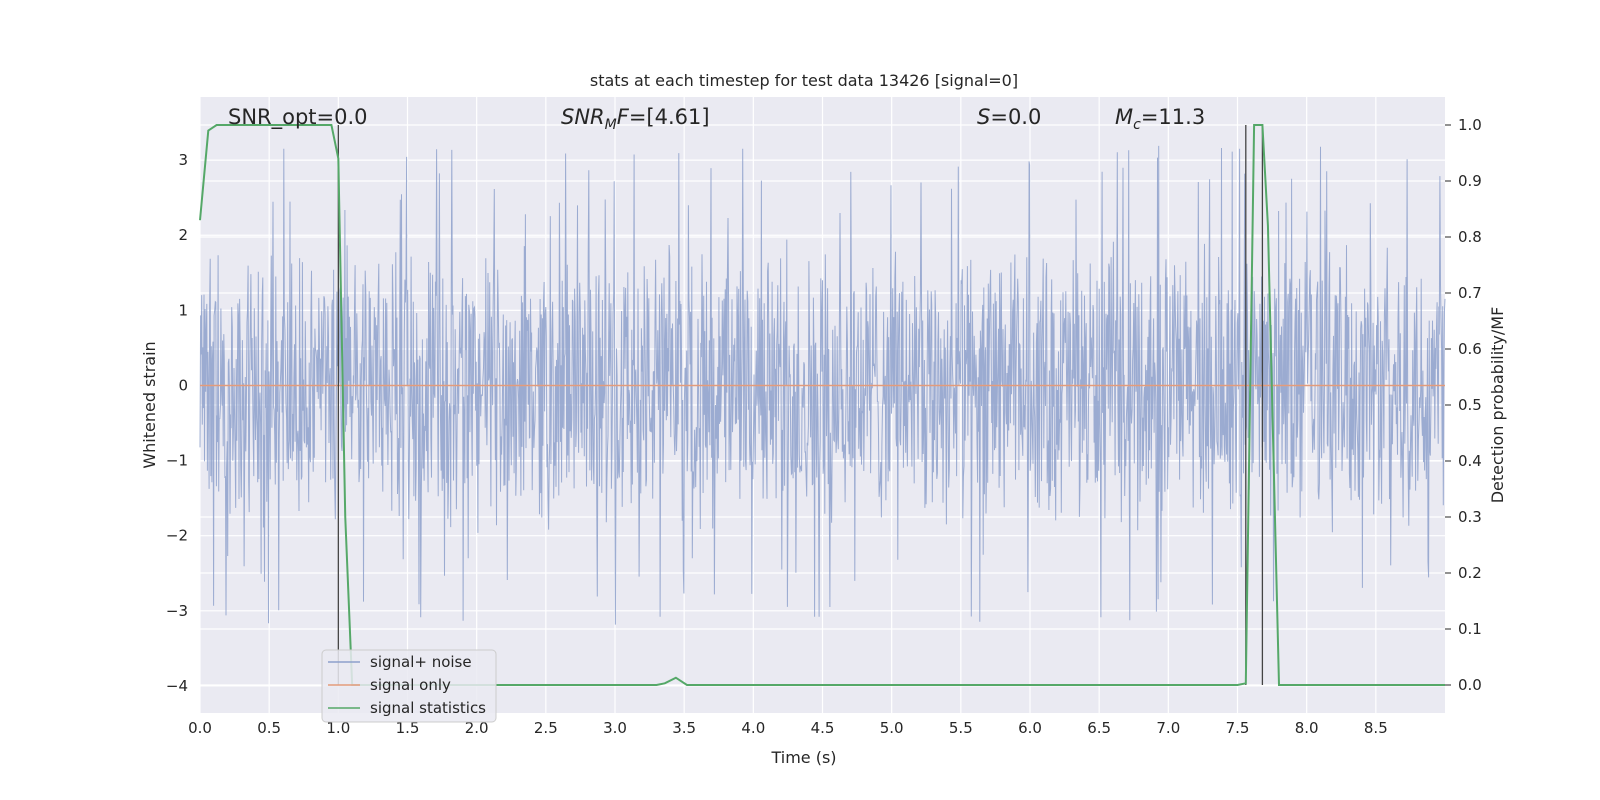 Image resolution: width=1600 pixels, height=800 pixels. I want to click on x-tick-label: 2.0, so click(477, 728).